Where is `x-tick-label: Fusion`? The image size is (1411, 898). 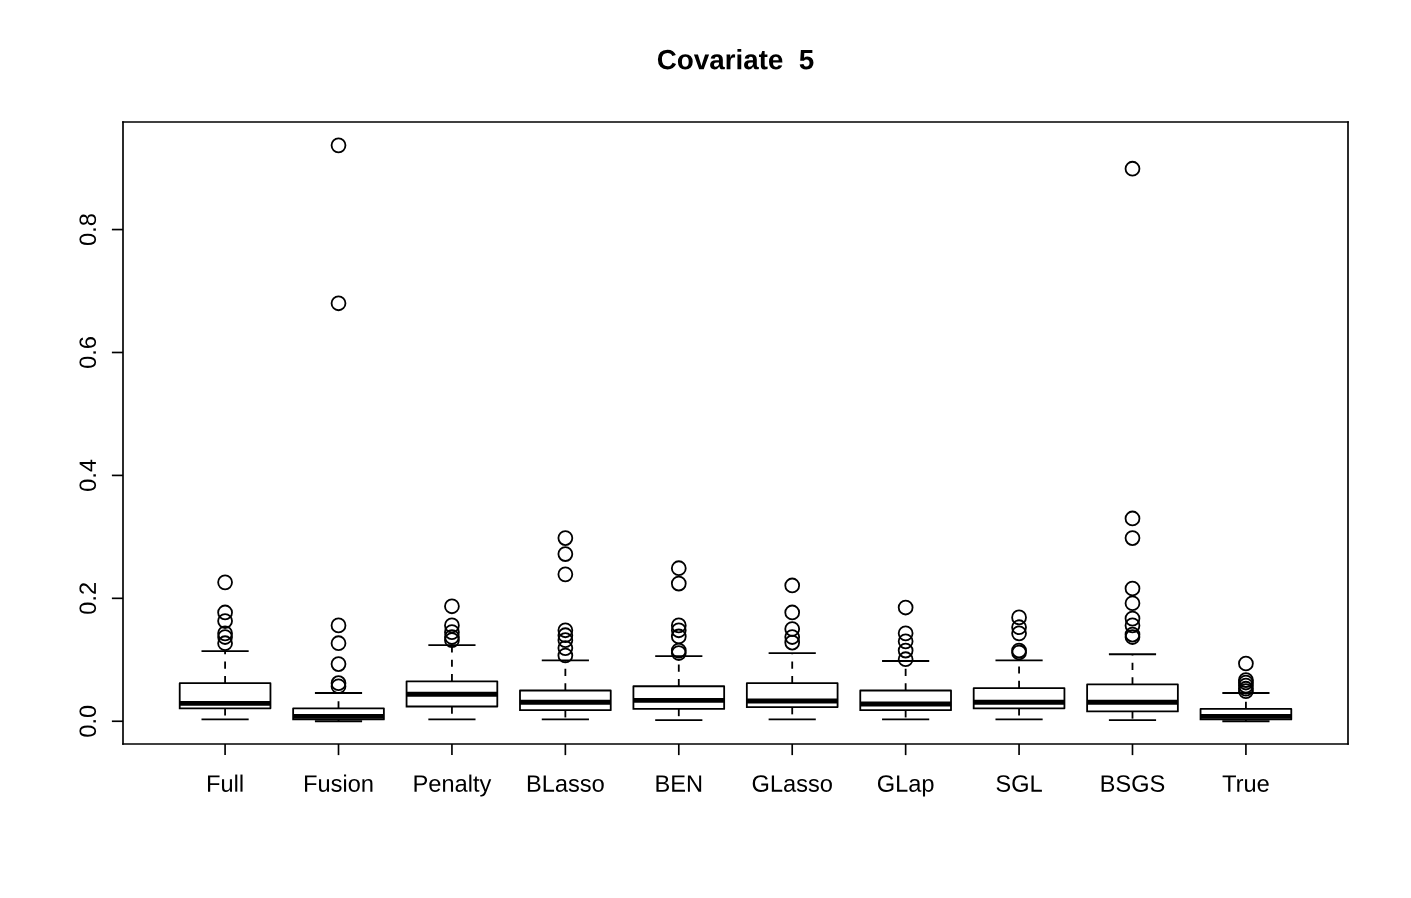 x-tick-label: Fusion is located at coordinates (339, 783).